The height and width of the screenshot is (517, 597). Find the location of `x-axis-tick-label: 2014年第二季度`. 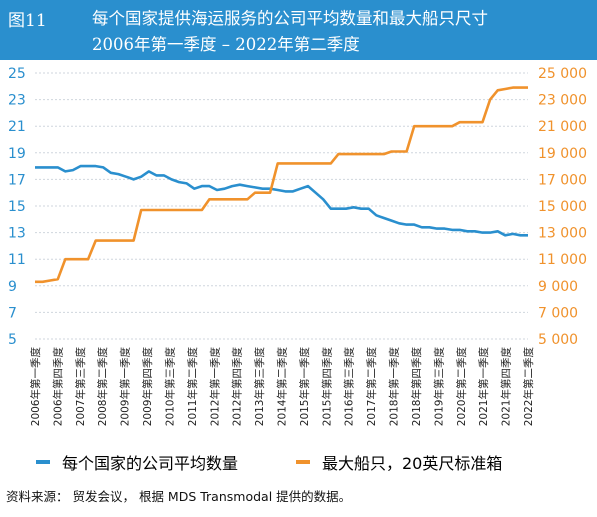

x-axis-tick-label: 2014年第二季度 is located at coordinates (282, 387).